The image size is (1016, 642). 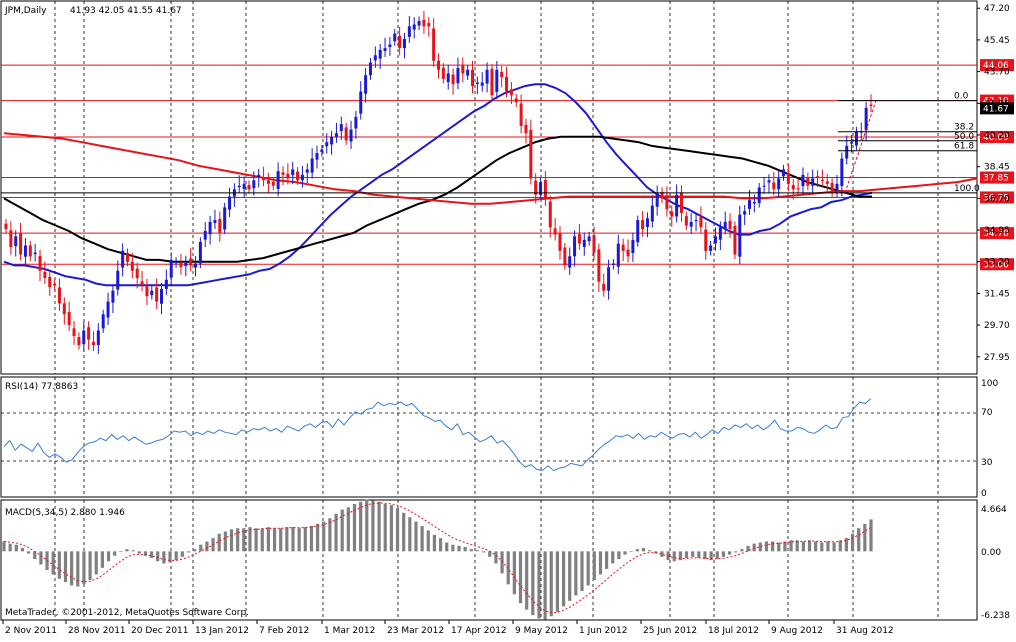 I want to click on rsi-line, so click(x=437, y=435).